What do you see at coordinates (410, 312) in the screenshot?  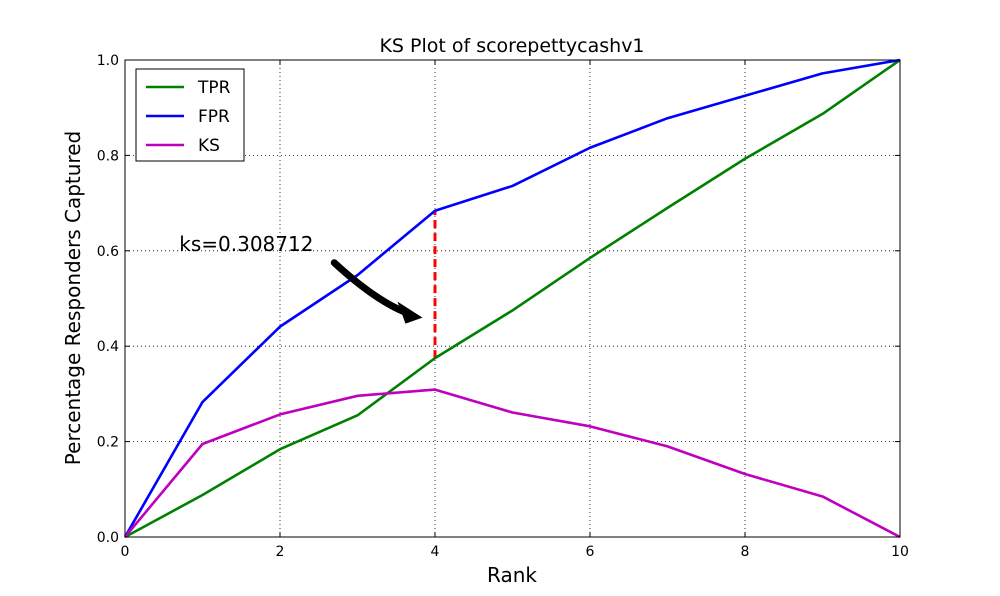 I see `annotation-arrow-head` at bounding box center [410, 312].